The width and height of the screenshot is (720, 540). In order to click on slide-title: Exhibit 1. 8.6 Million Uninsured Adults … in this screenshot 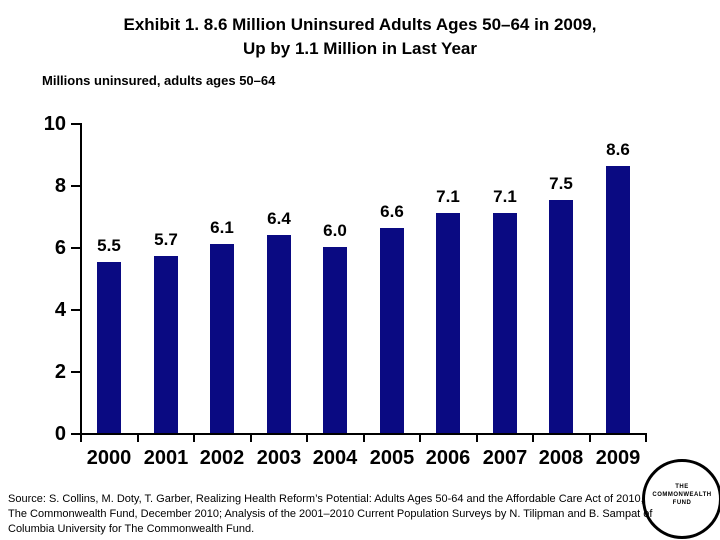, I will do `click(360, 37)`.